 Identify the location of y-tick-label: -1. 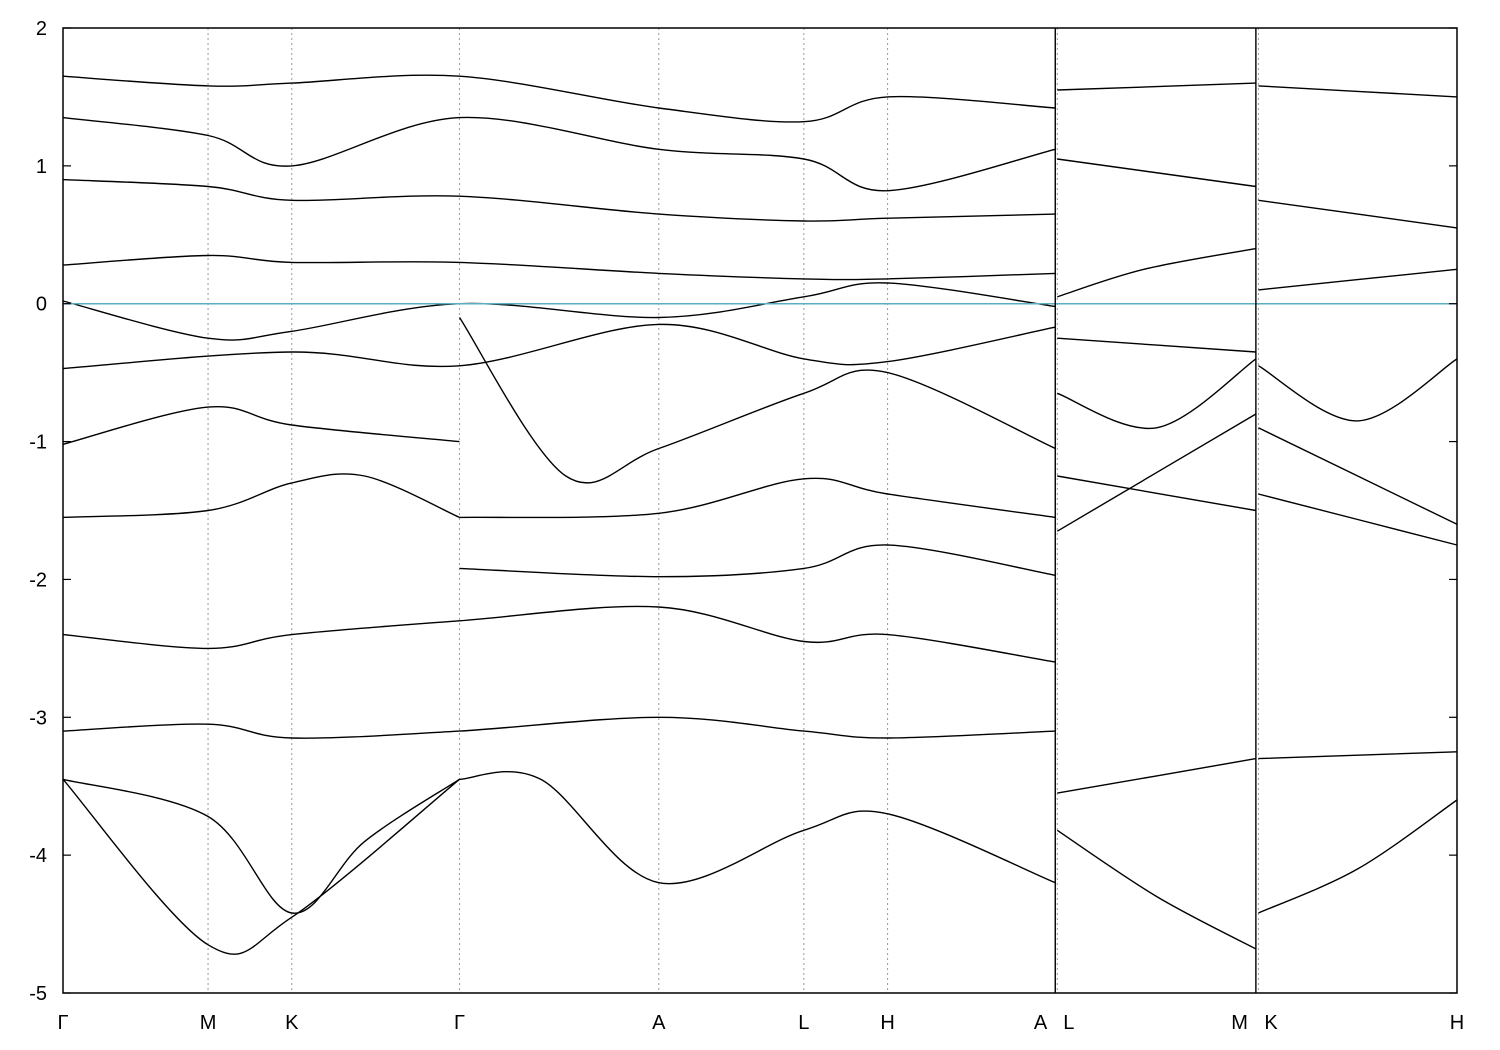
(38, 443).